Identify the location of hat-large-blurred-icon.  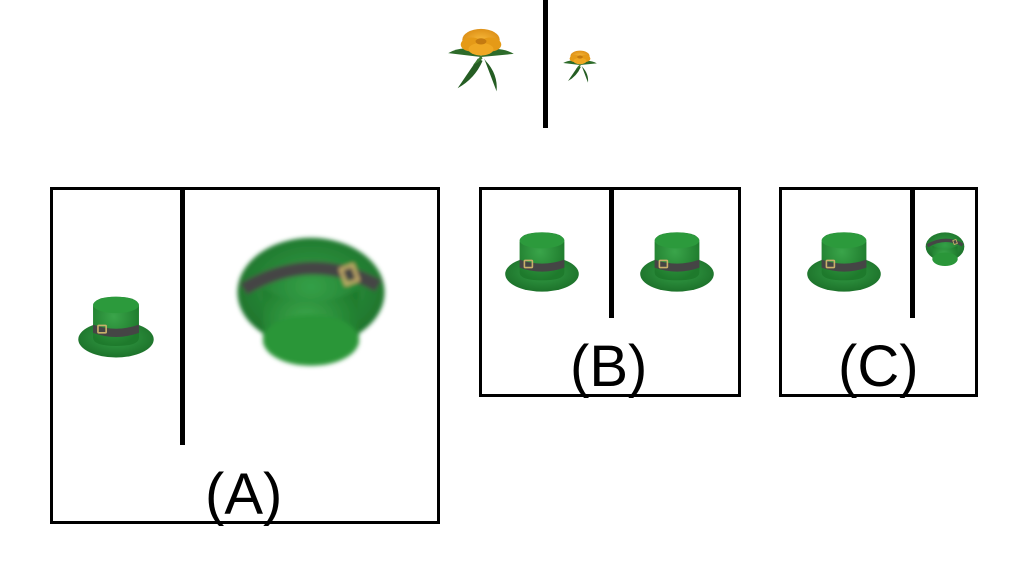
(311, 305).